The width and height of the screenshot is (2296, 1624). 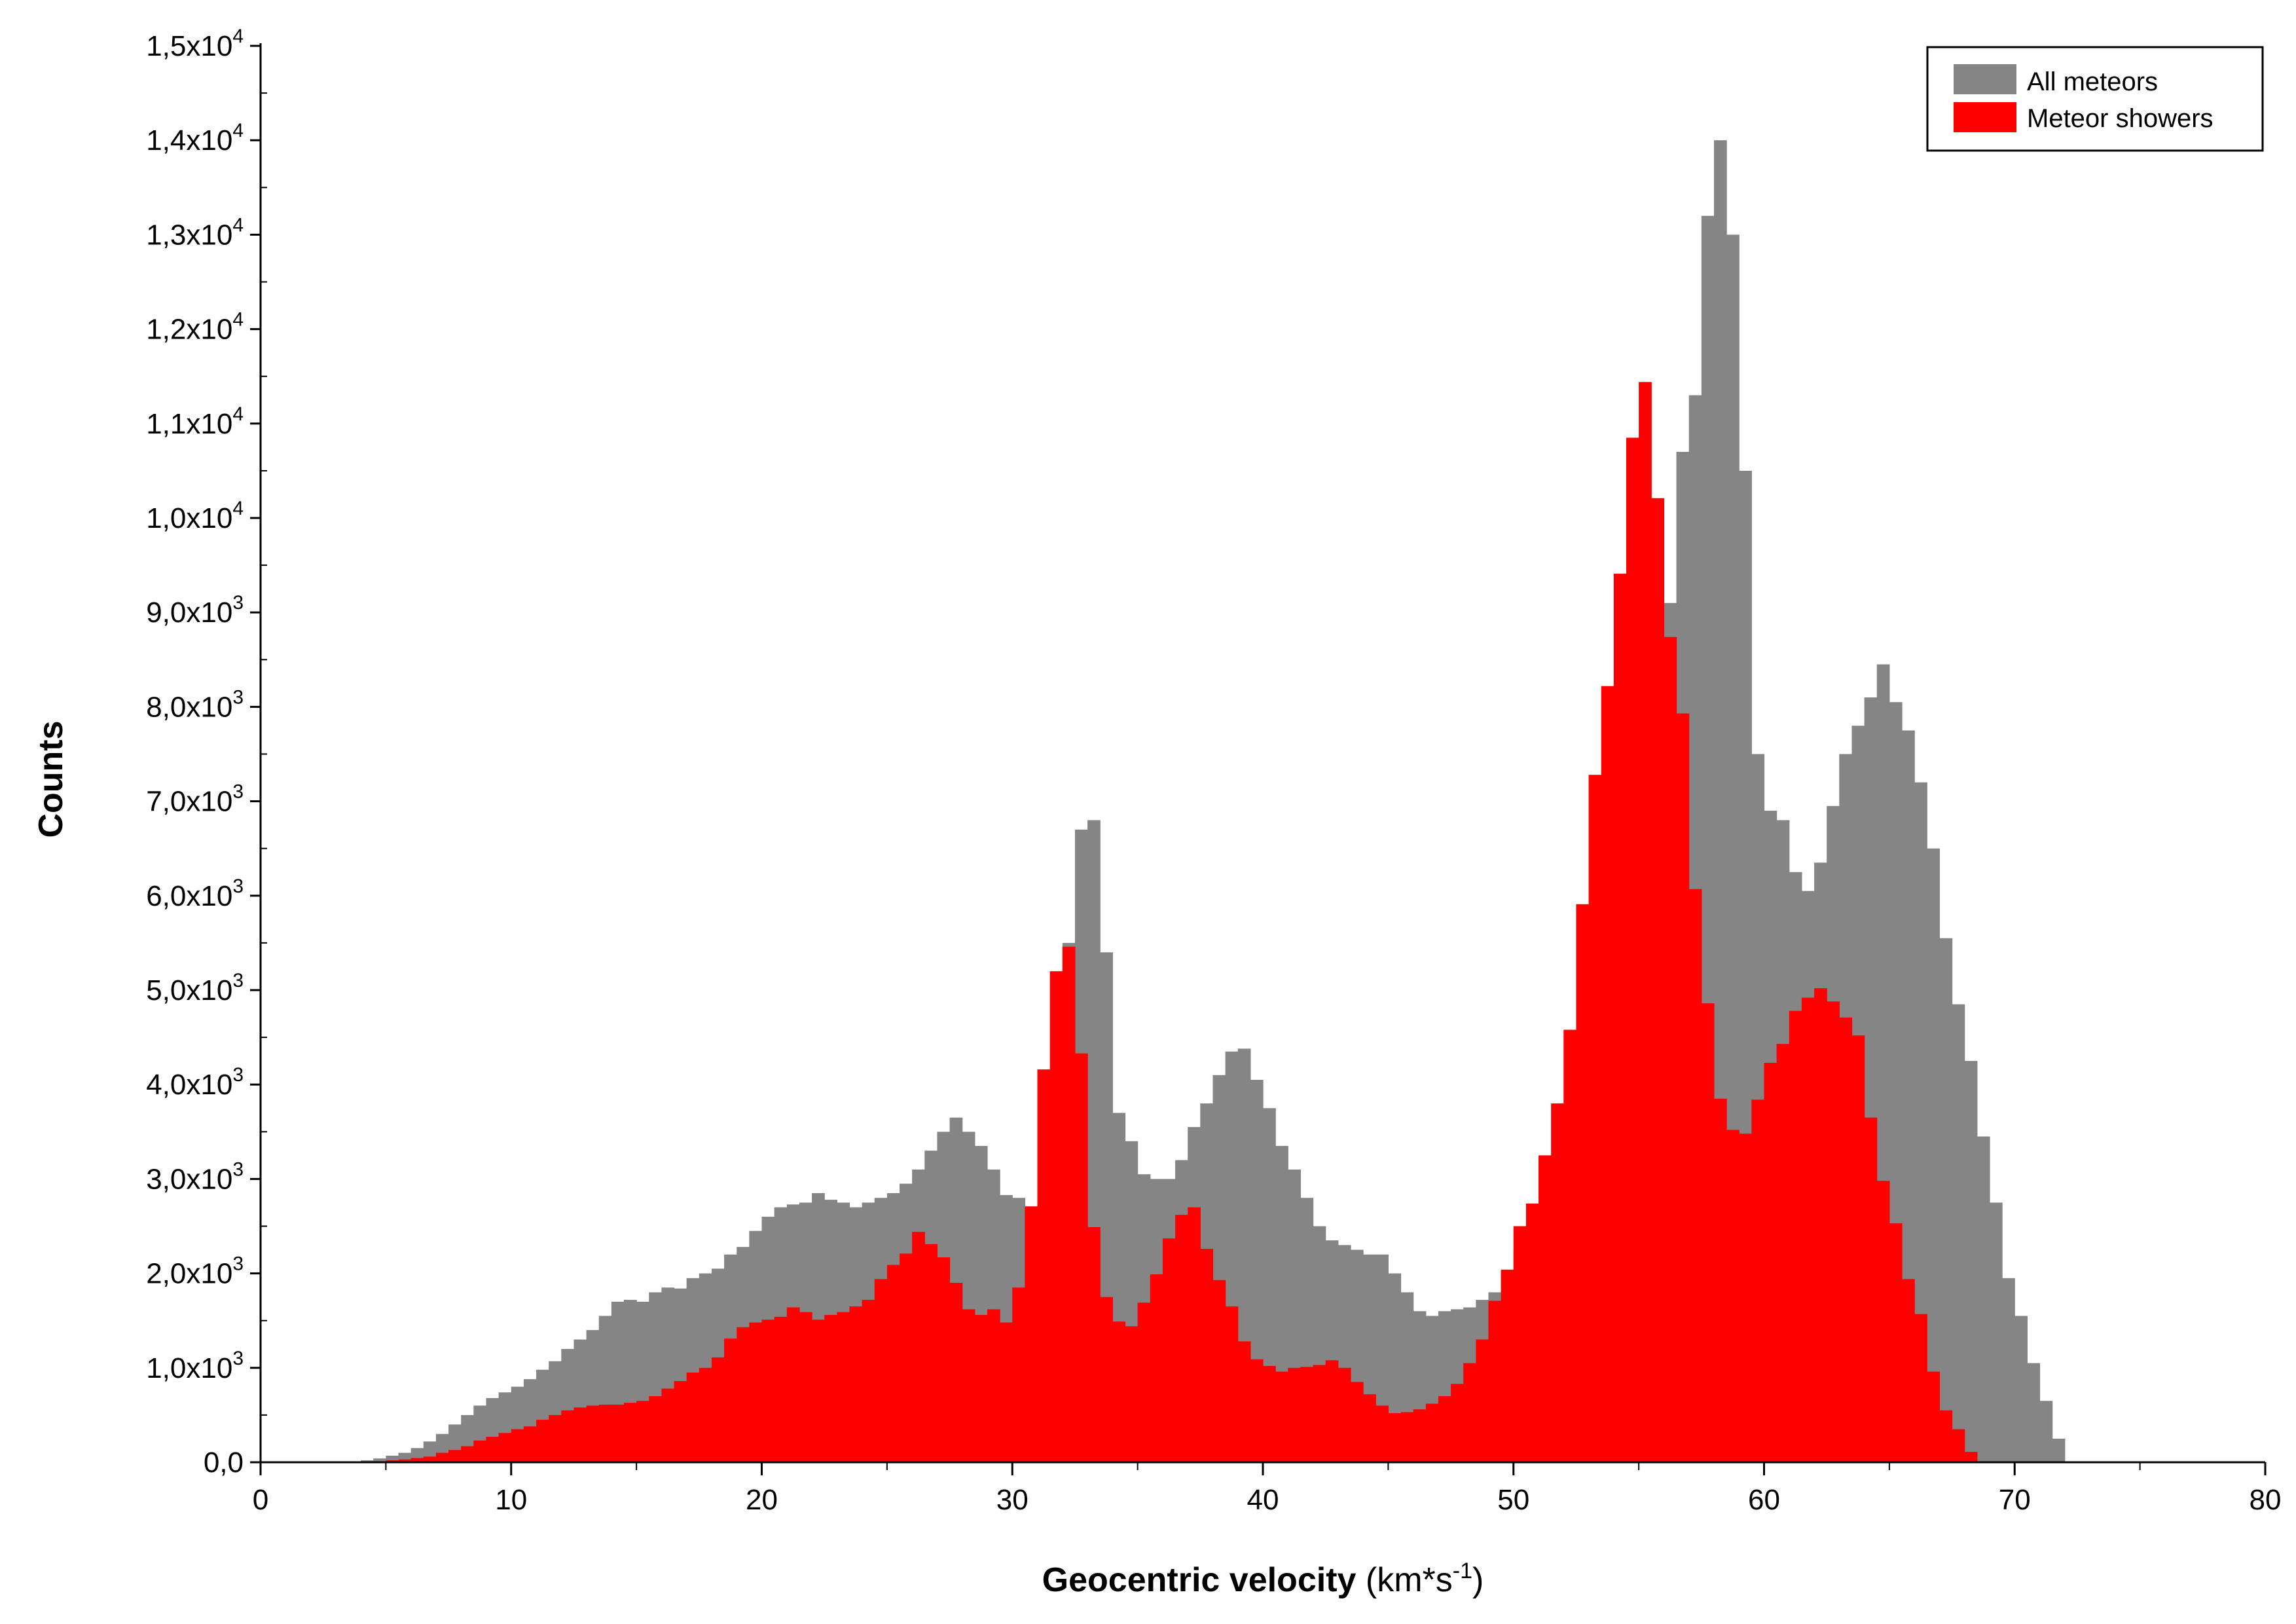 I want to click on y-tick-label: 4,0x10³, so click(x=195, y=1082).